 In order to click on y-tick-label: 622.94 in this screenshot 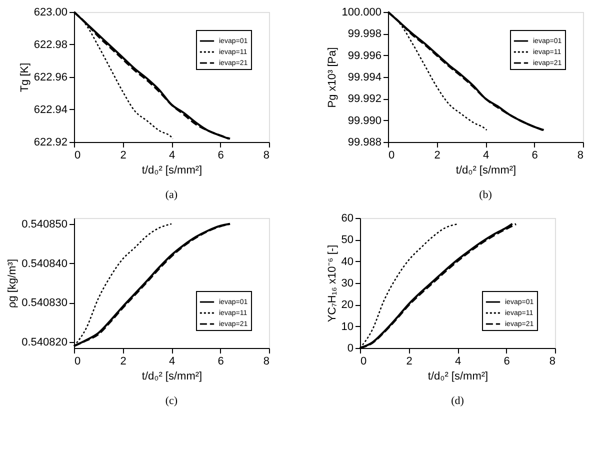, I will do `click(51, 110)`.